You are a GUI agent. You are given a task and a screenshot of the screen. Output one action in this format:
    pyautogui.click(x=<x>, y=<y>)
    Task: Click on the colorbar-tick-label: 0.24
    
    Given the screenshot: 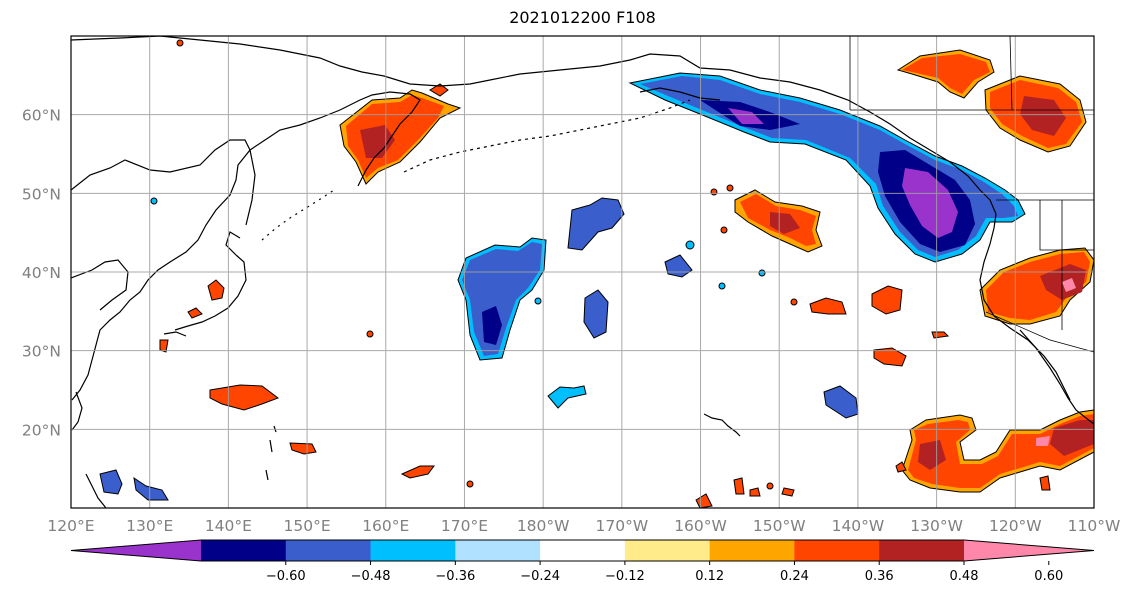 What is the action you would take?
    pyautogui.click(x=794, y=576)
    